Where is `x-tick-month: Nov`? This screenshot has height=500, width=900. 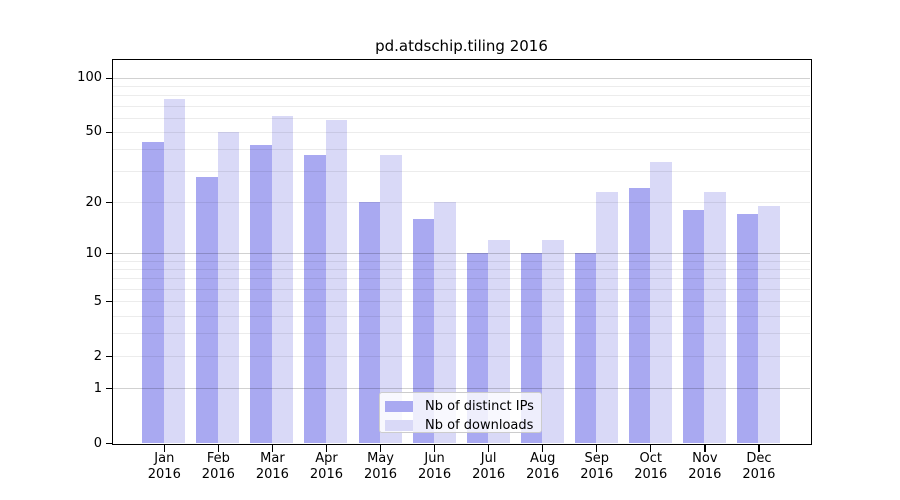 x-tick-month: Nov is located at coordinates (705, 458).